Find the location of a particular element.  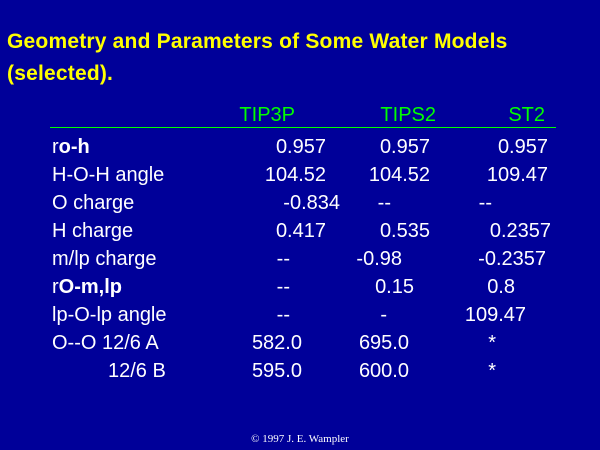

table-row: H charge 0.417 0.535 0.2357 is located at coordinates (300, 231).